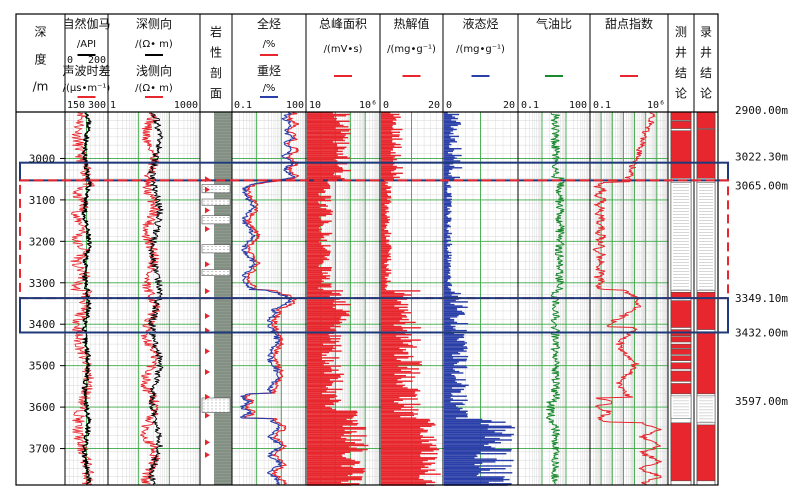  I want to click on gr-max-2: 300, so click(97, 105).